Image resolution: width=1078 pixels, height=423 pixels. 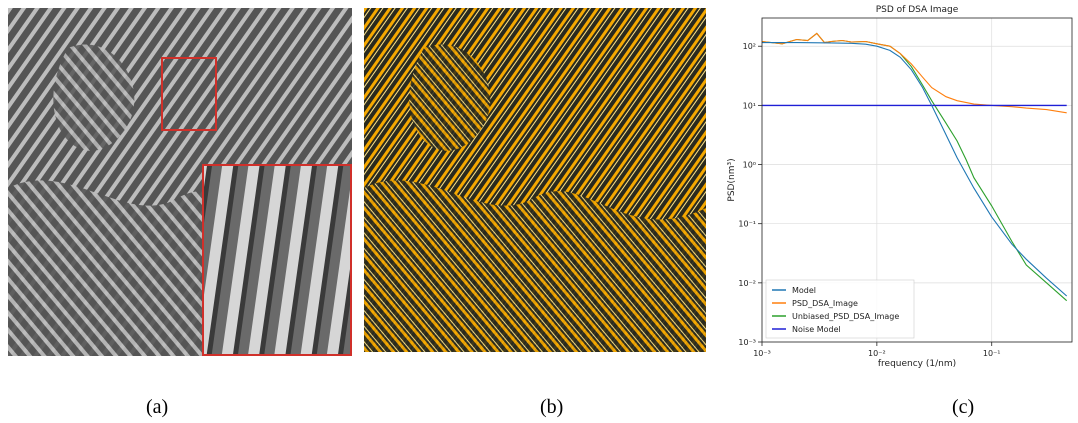 I want to click on legend-box, so click(x=840, y=309).